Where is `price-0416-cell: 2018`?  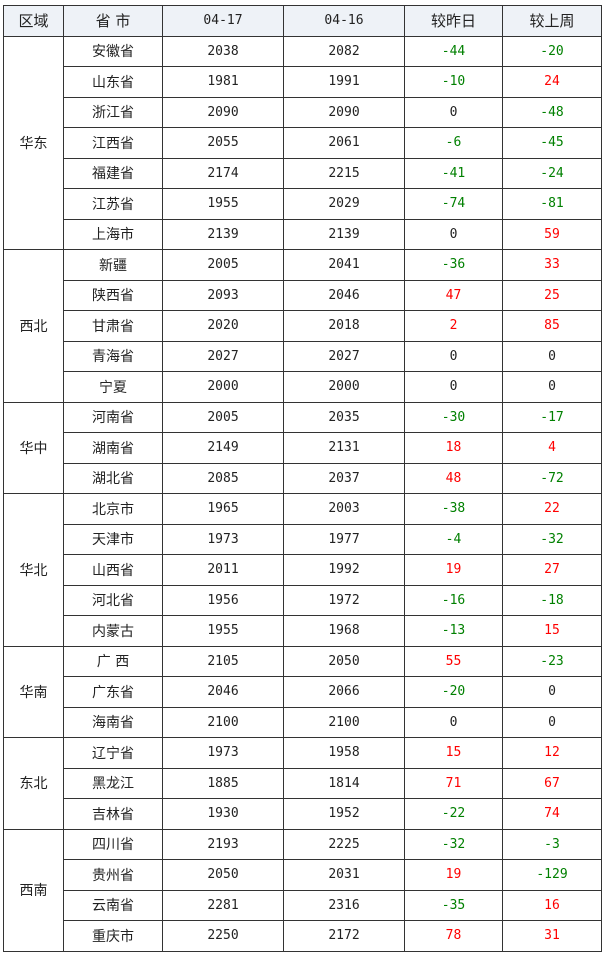
price-0416-cell: 2018 is located at coordinates (344, 326).